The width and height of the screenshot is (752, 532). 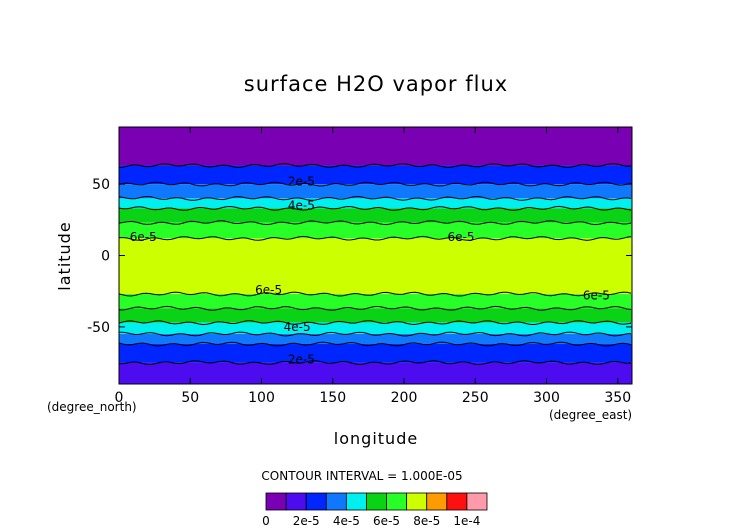 What do you see at coordinates (105, 257) in the screenshot?
I see `y-tick-label-1: 0` at bounding box center [105, 257].